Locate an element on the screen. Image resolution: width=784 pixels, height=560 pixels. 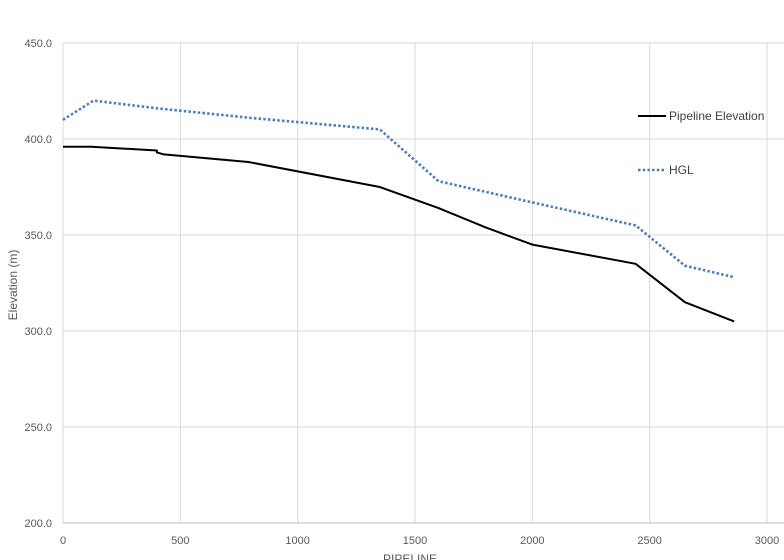
y-tick-label: 300.0 is located at coordinates (38, 332).